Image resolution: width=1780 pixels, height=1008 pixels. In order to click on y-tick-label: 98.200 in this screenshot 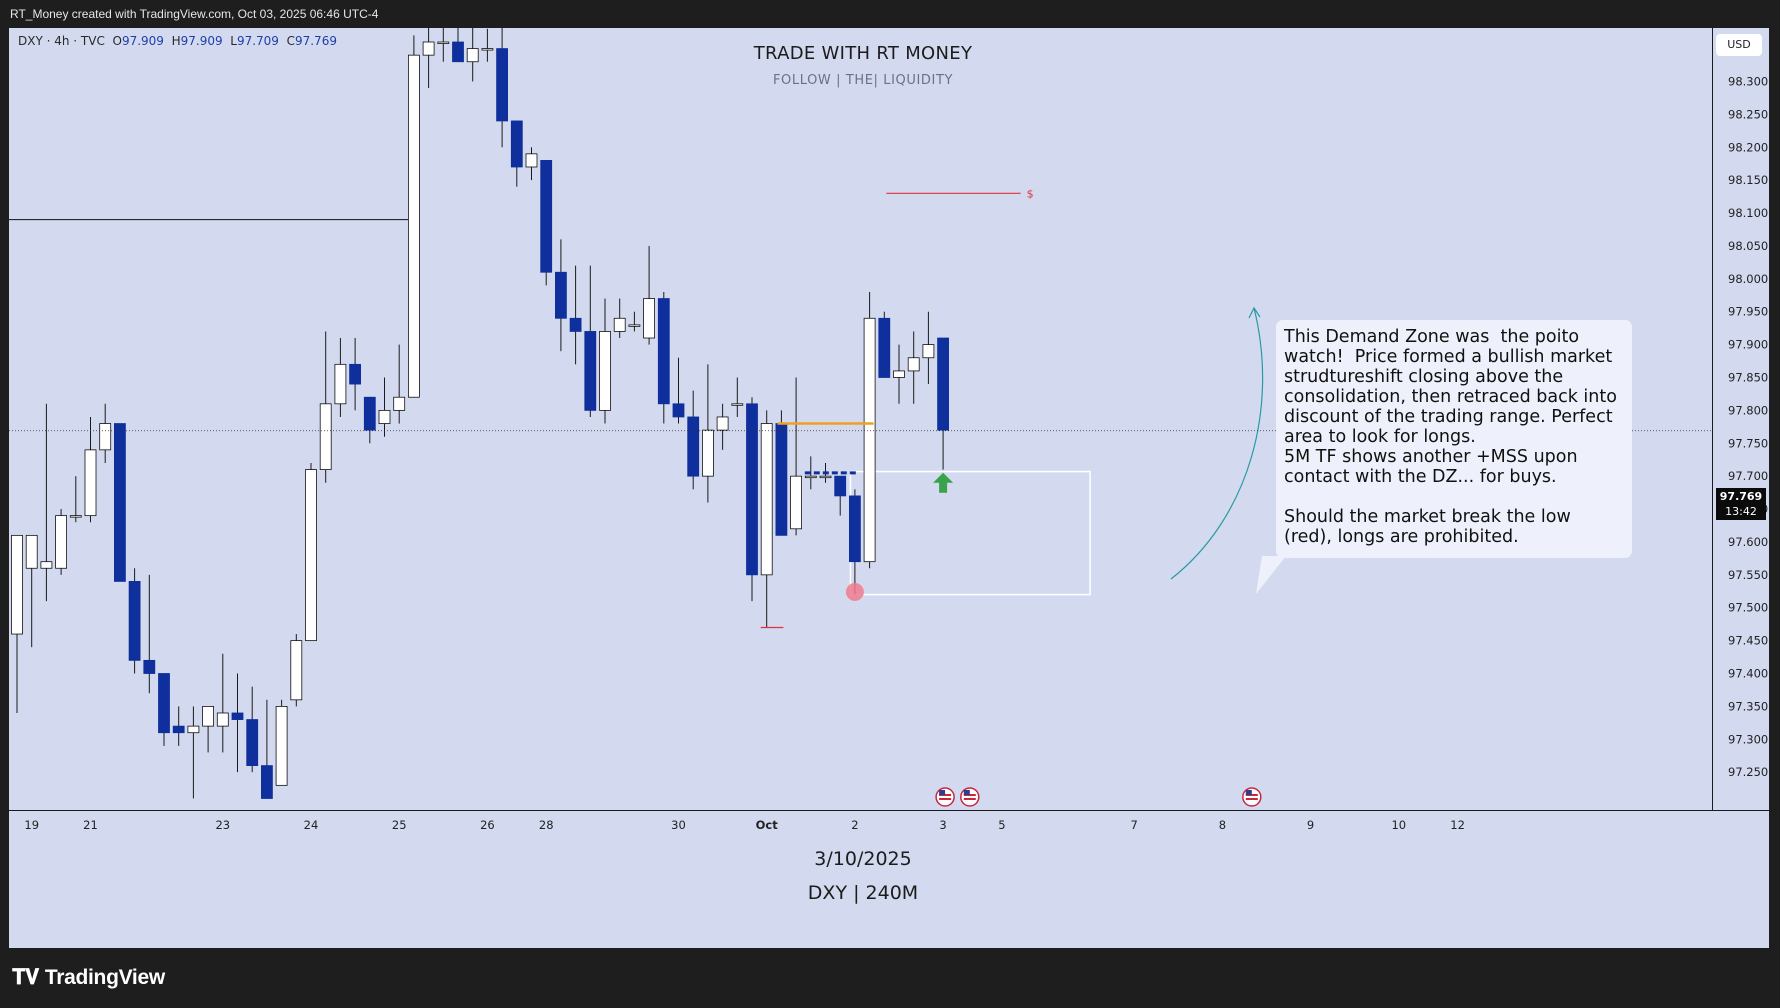, I will do `click(1748, 147)`.